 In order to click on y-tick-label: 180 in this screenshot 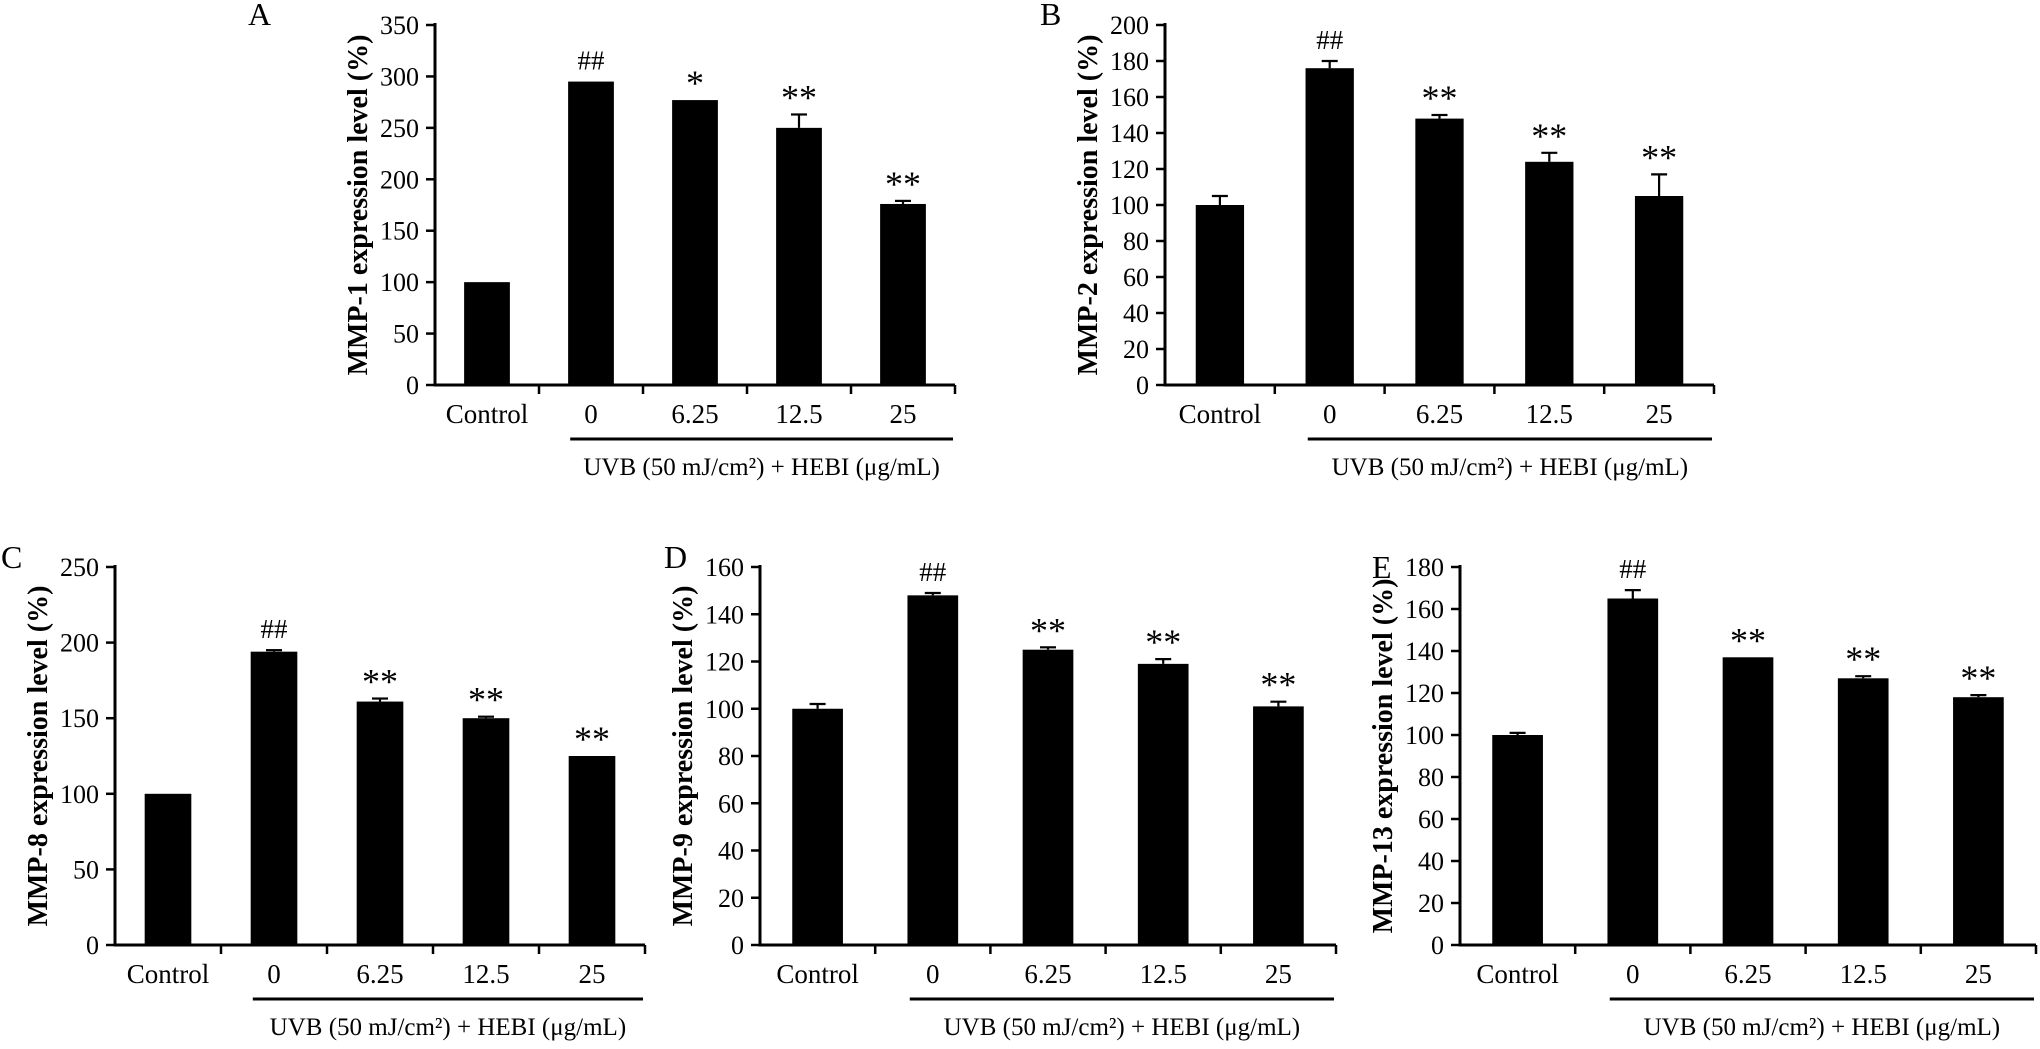, I will do `click(1129, 61)`.